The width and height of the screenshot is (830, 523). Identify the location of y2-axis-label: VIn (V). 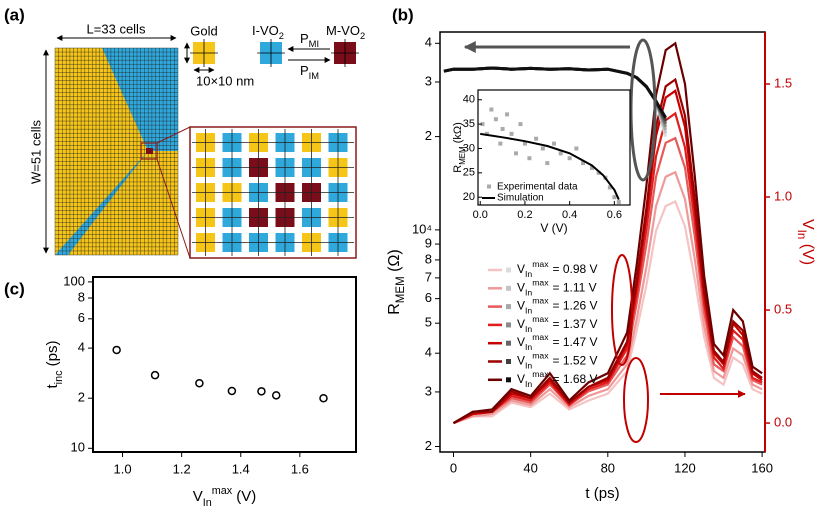
(805, 242).